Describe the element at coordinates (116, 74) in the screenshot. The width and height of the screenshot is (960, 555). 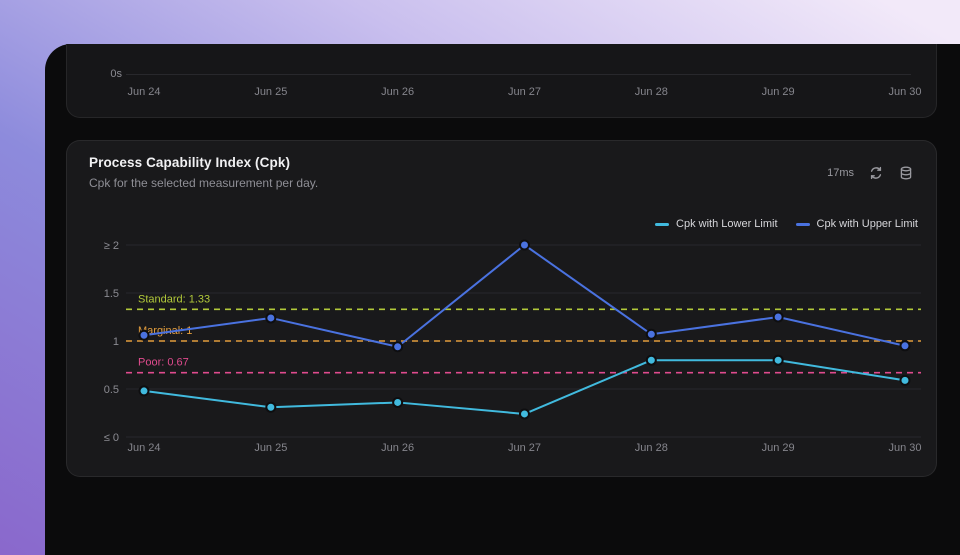
I see `top-card-ytick-label: 0s` at that location.